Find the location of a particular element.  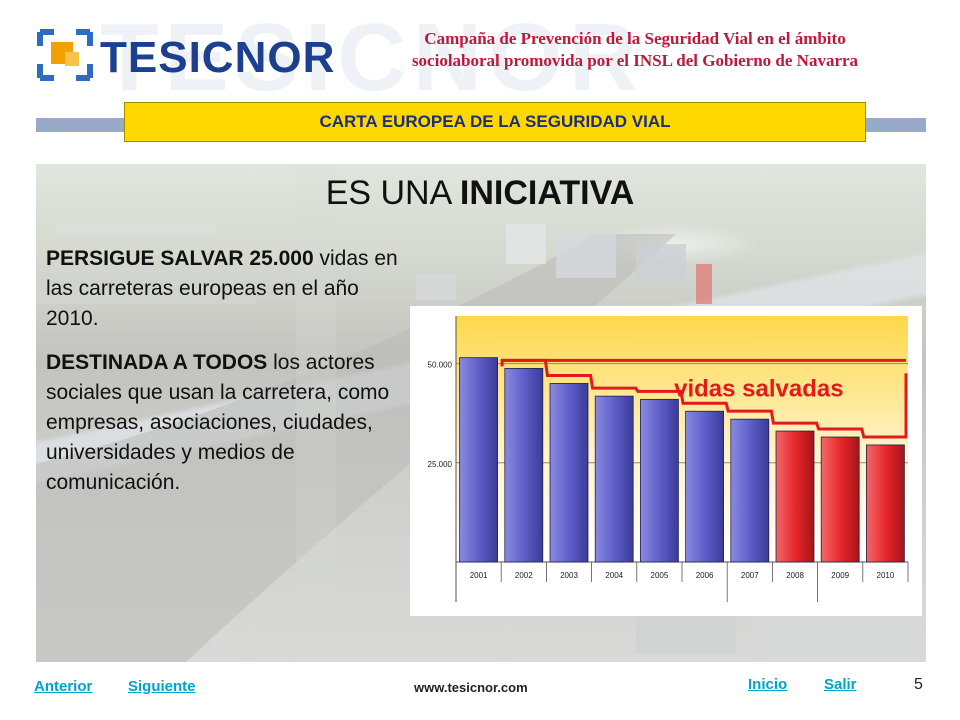

audience-heading: DESTINADA A TODOS is located at coordinates (157, 362).